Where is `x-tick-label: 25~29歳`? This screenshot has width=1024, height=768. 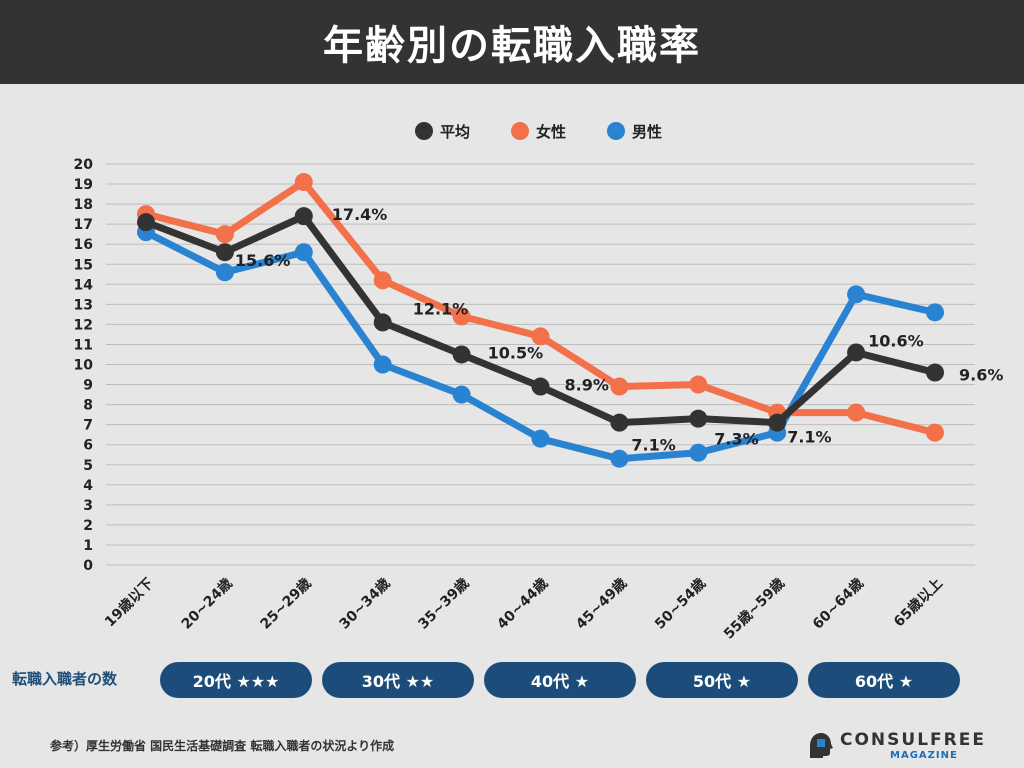 x-tick-label: 25~29歳 is located at coordinates (286, 604).